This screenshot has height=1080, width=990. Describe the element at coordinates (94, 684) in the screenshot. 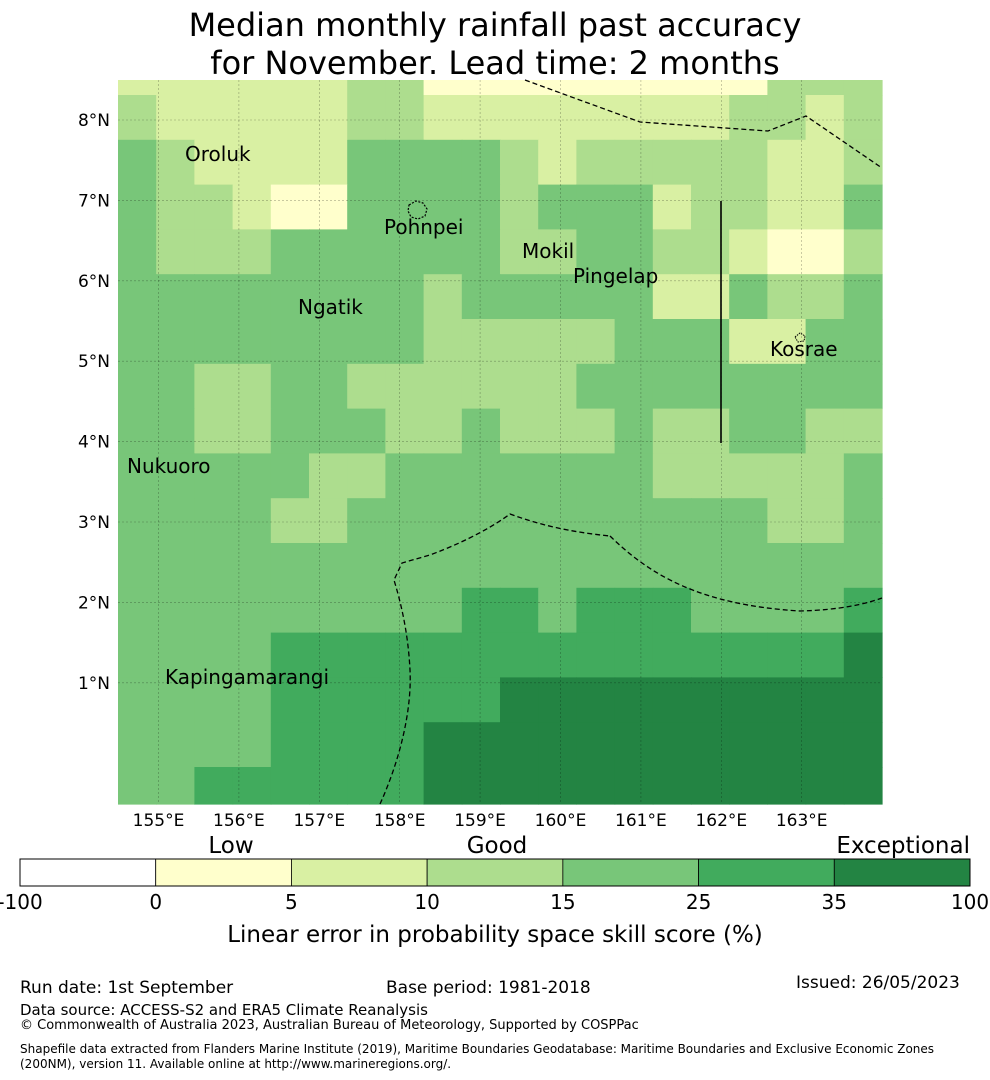

I see `lat-tick-label: 1°N` at that location.